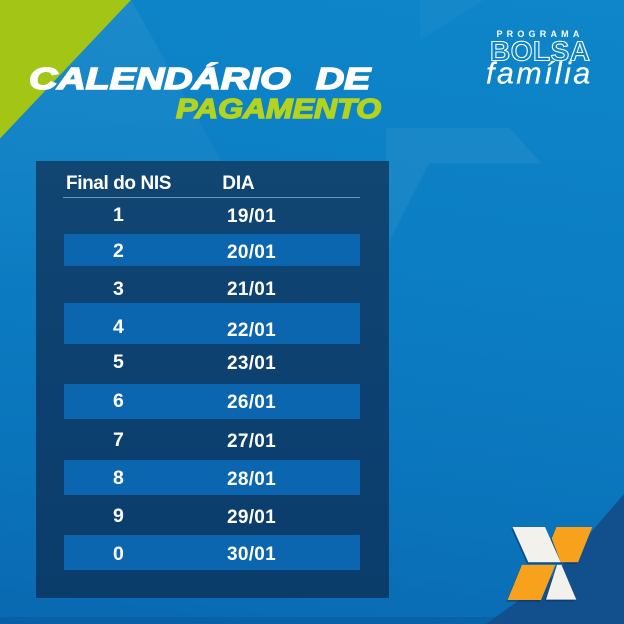 The width and height of the screenshot is (624, 624). What do you see at coordinates (539, 34) in the screenshot?
I see `svg-text: PROGRAMA` at bounding box center [539, 34].